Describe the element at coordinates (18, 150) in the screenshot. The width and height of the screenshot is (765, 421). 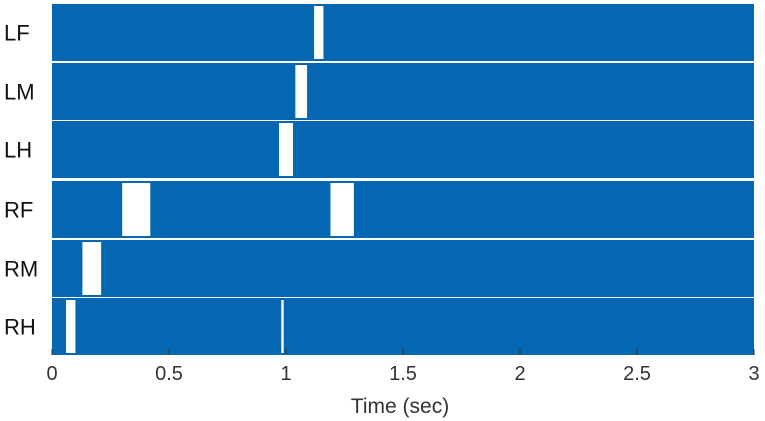
I see `row-label-lh: LH` at that location.